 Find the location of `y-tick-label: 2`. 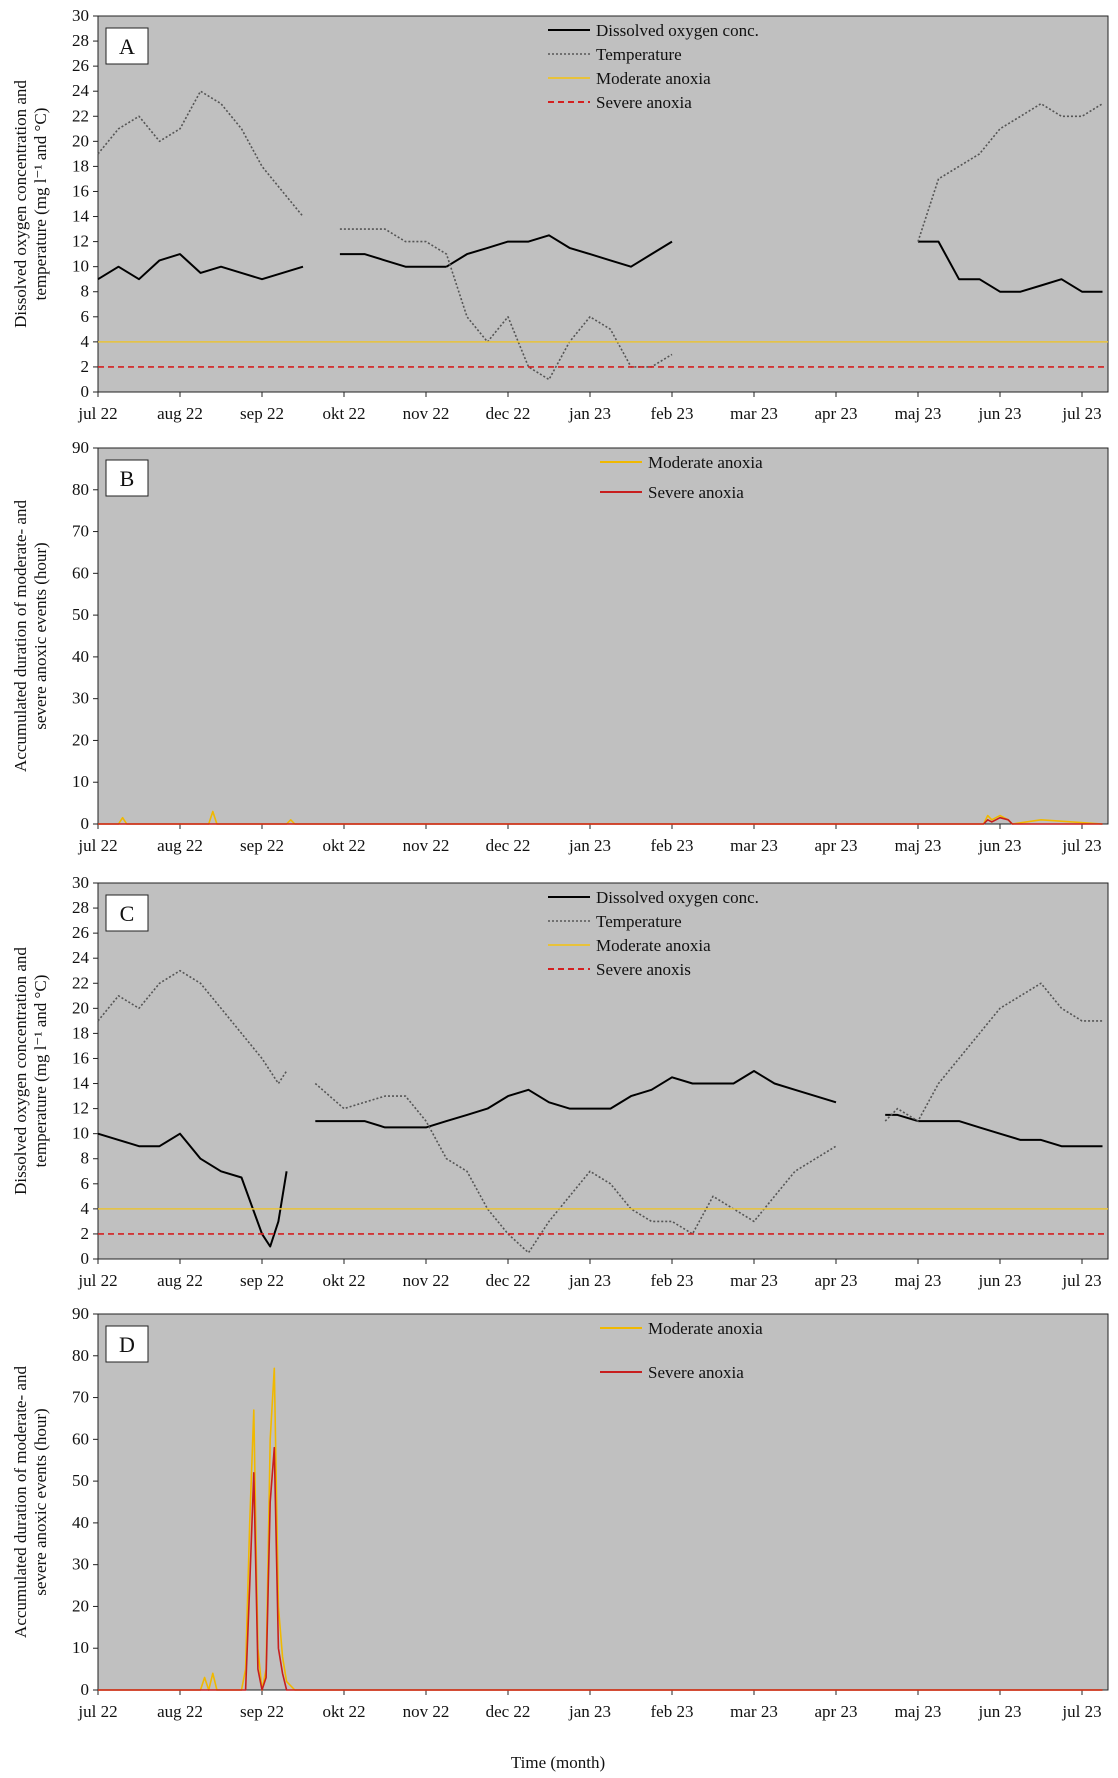

y-tick-label: 2 is located at coordinates (85, 1233).